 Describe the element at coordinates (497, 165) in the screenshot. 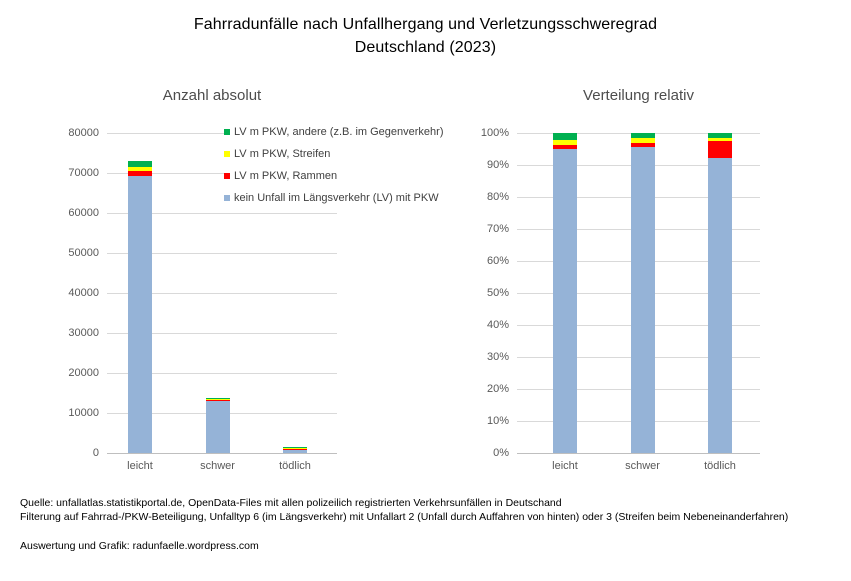

I see `y-axis-tick-label: 90%` at that location.